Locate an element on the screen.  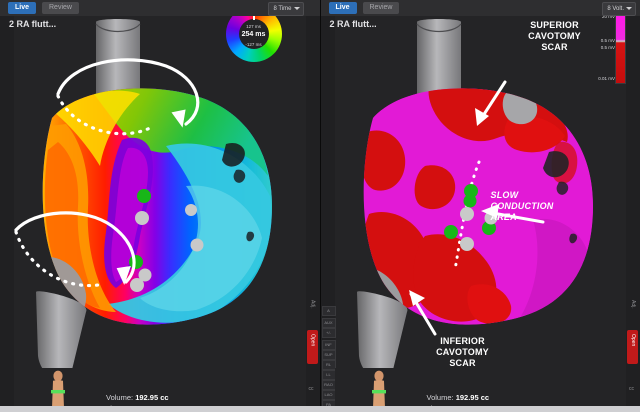
arrow-head-slow is located at coordinates (489, 211).